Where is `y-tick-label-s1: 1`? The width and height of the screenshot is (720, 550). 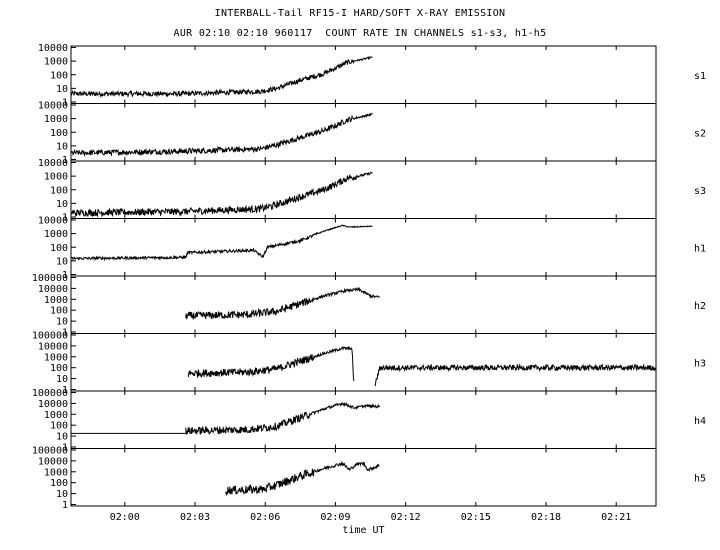 y-tick-label-s1: 1 is located at coordinates (65, 103).